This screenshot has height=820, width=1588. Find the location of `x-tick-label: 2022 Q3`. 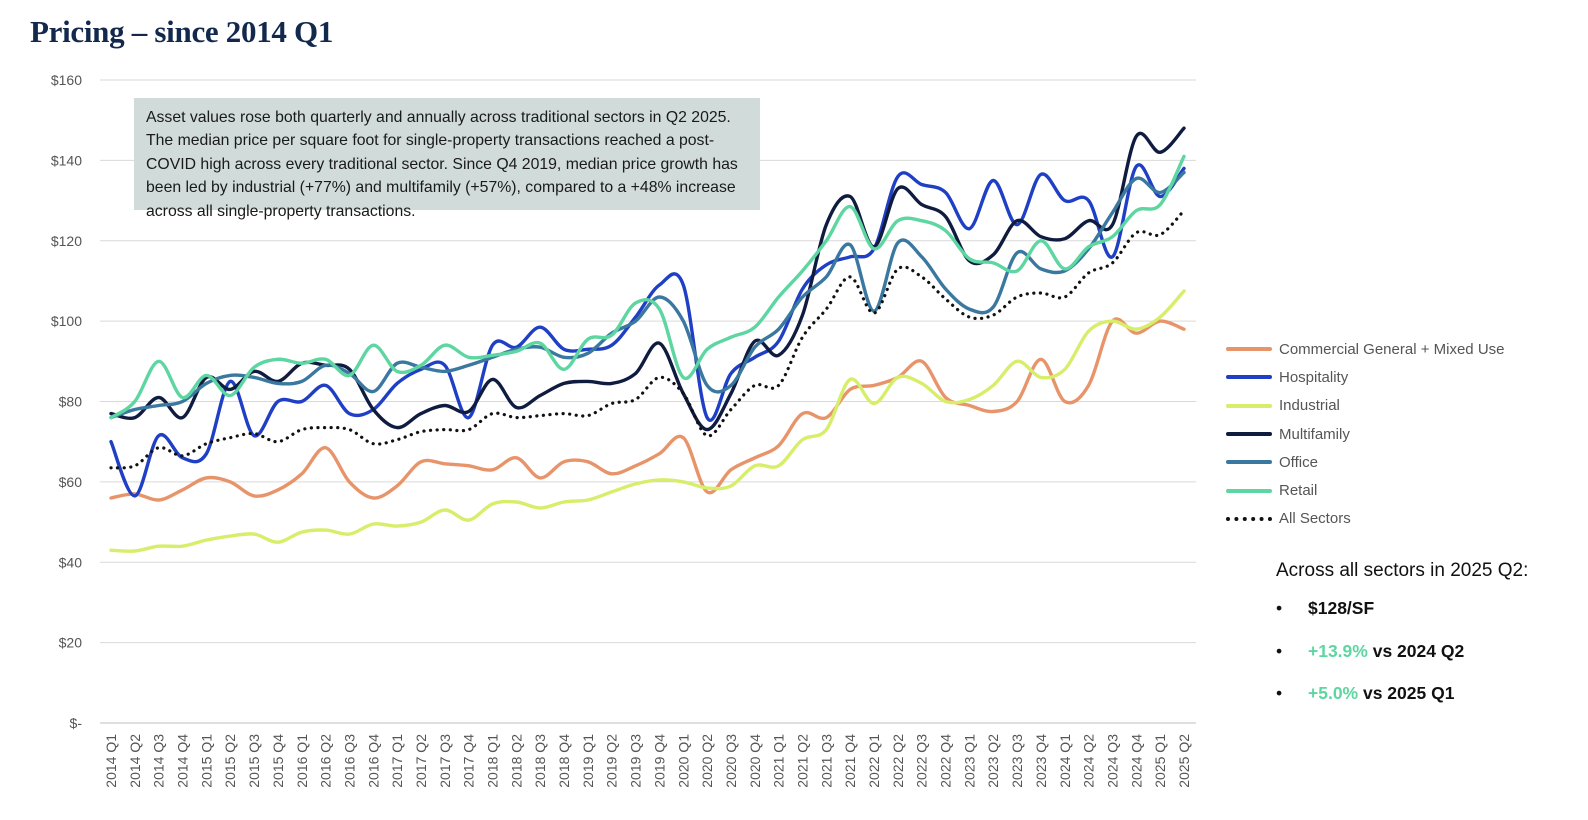

x-tick-label: 2022 Q3 is located at coordinates (922, 761).